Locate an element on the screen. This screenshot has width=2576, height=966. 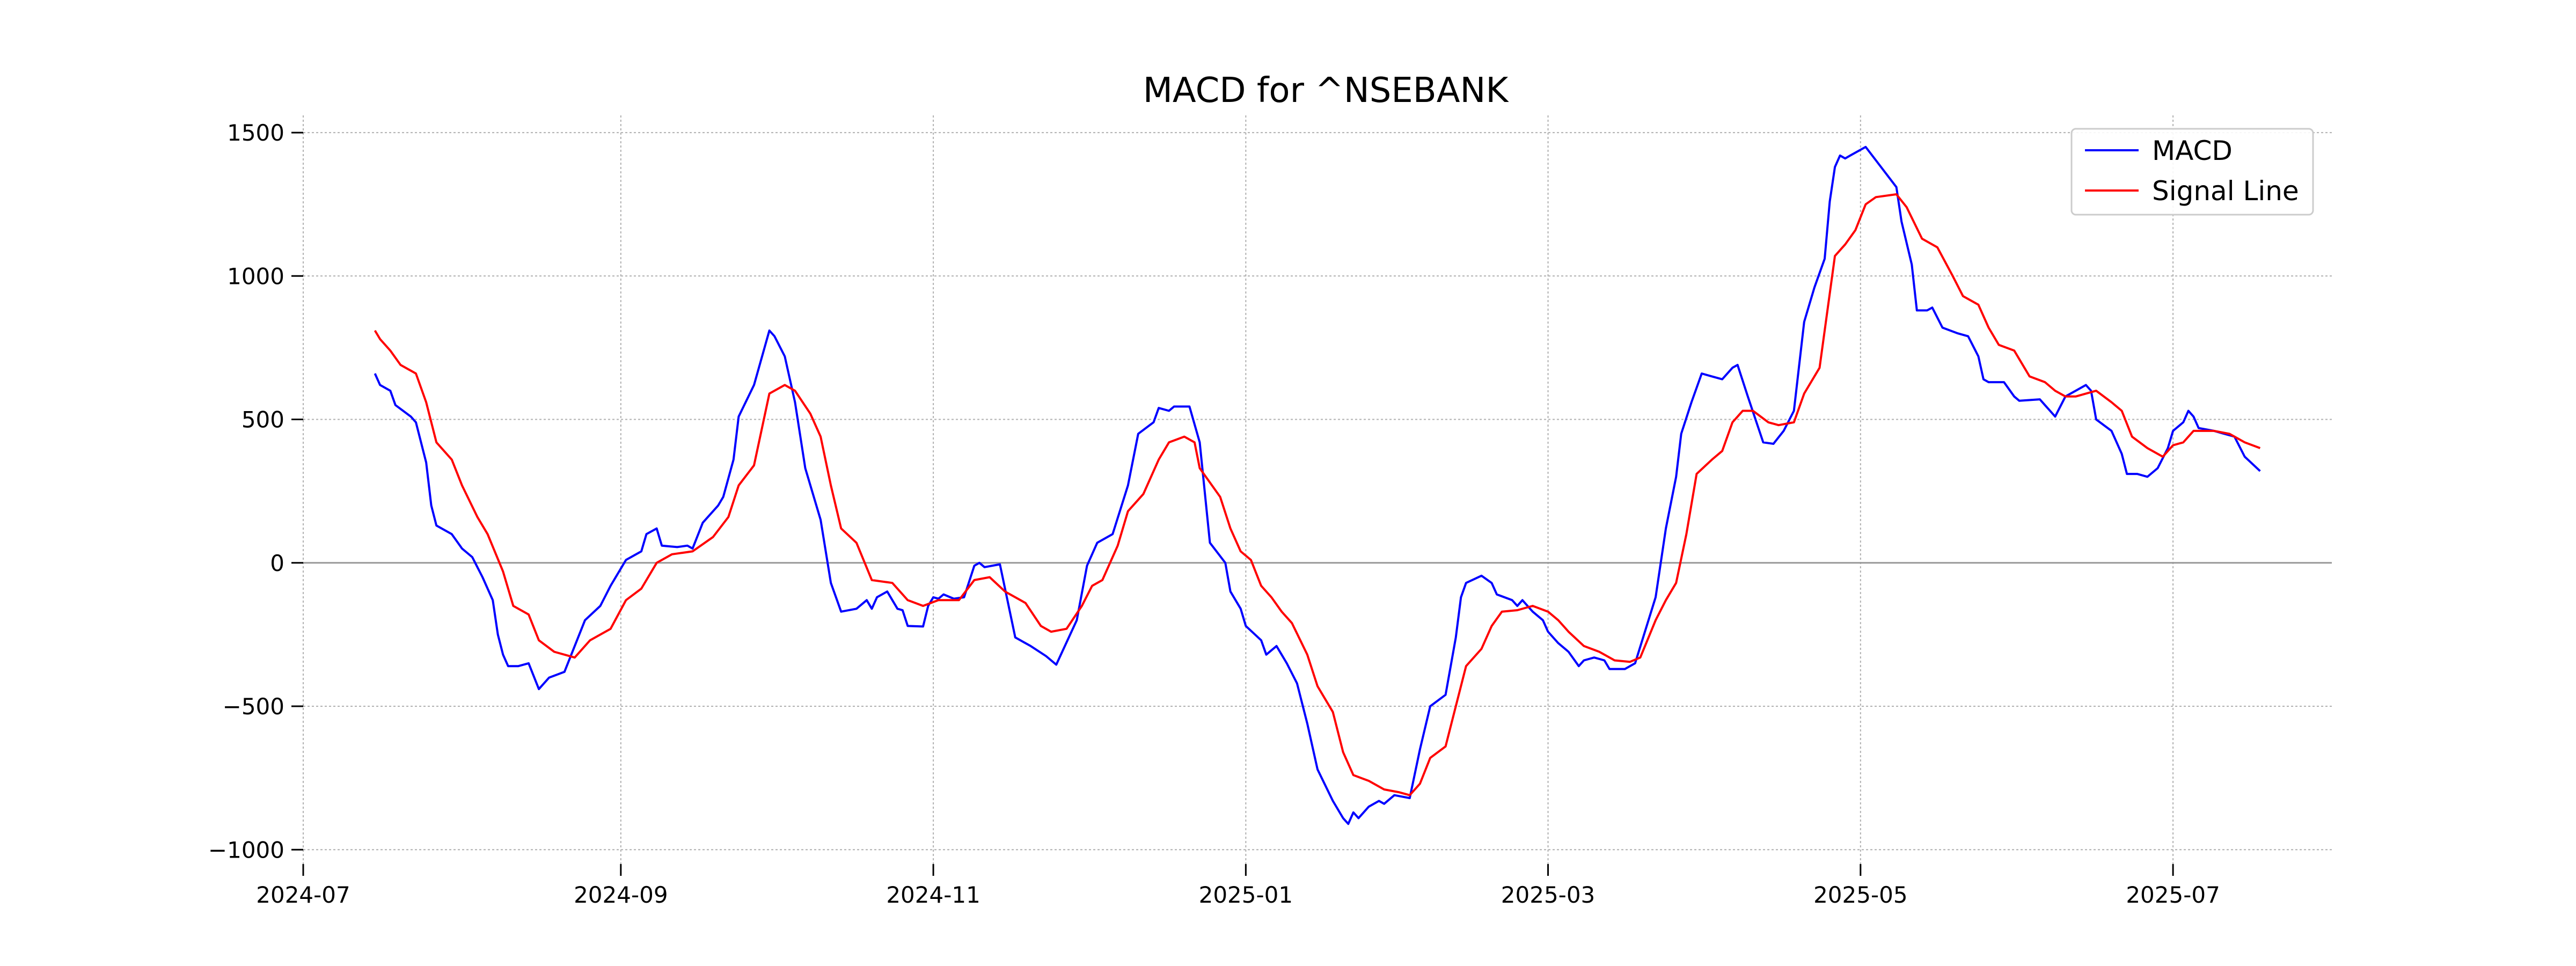
chart-title: MACD for ^NSEBANK is located at coordinates (1326, 91).